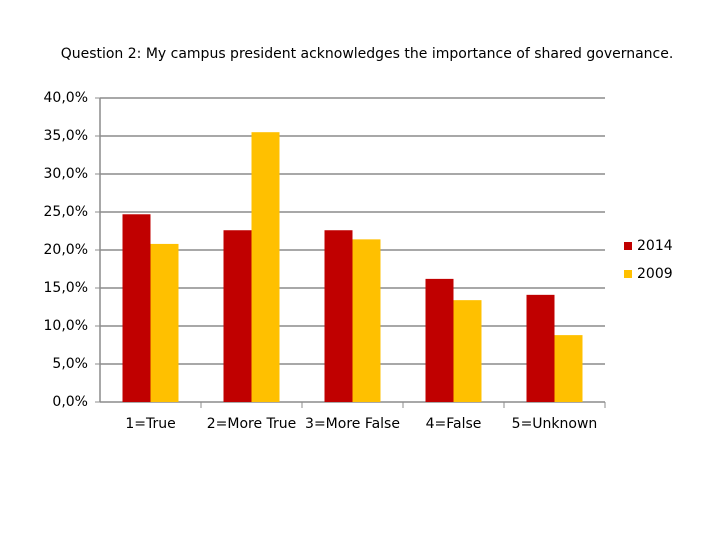 This screenshot has width=720, height=540. Describe the element at coordinates (555, 424) in the screenshot. I see `x-tick-label: 5=Unknown` at that location.